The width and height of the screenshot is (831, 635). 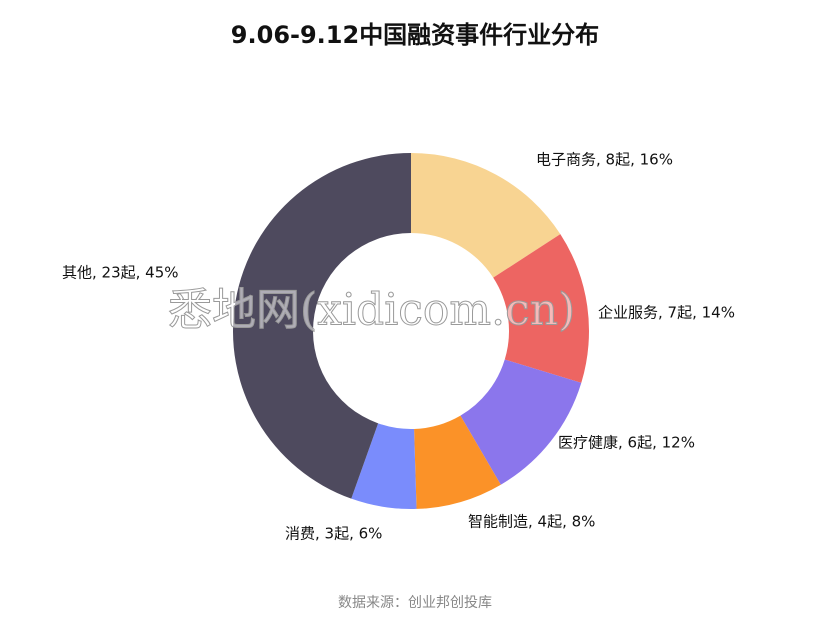 What do you see at coordinates (626, 443) in the screenshot?
I see `slice-label: 医疗健康, 6起, 12%` at bounding box center [626, 443].